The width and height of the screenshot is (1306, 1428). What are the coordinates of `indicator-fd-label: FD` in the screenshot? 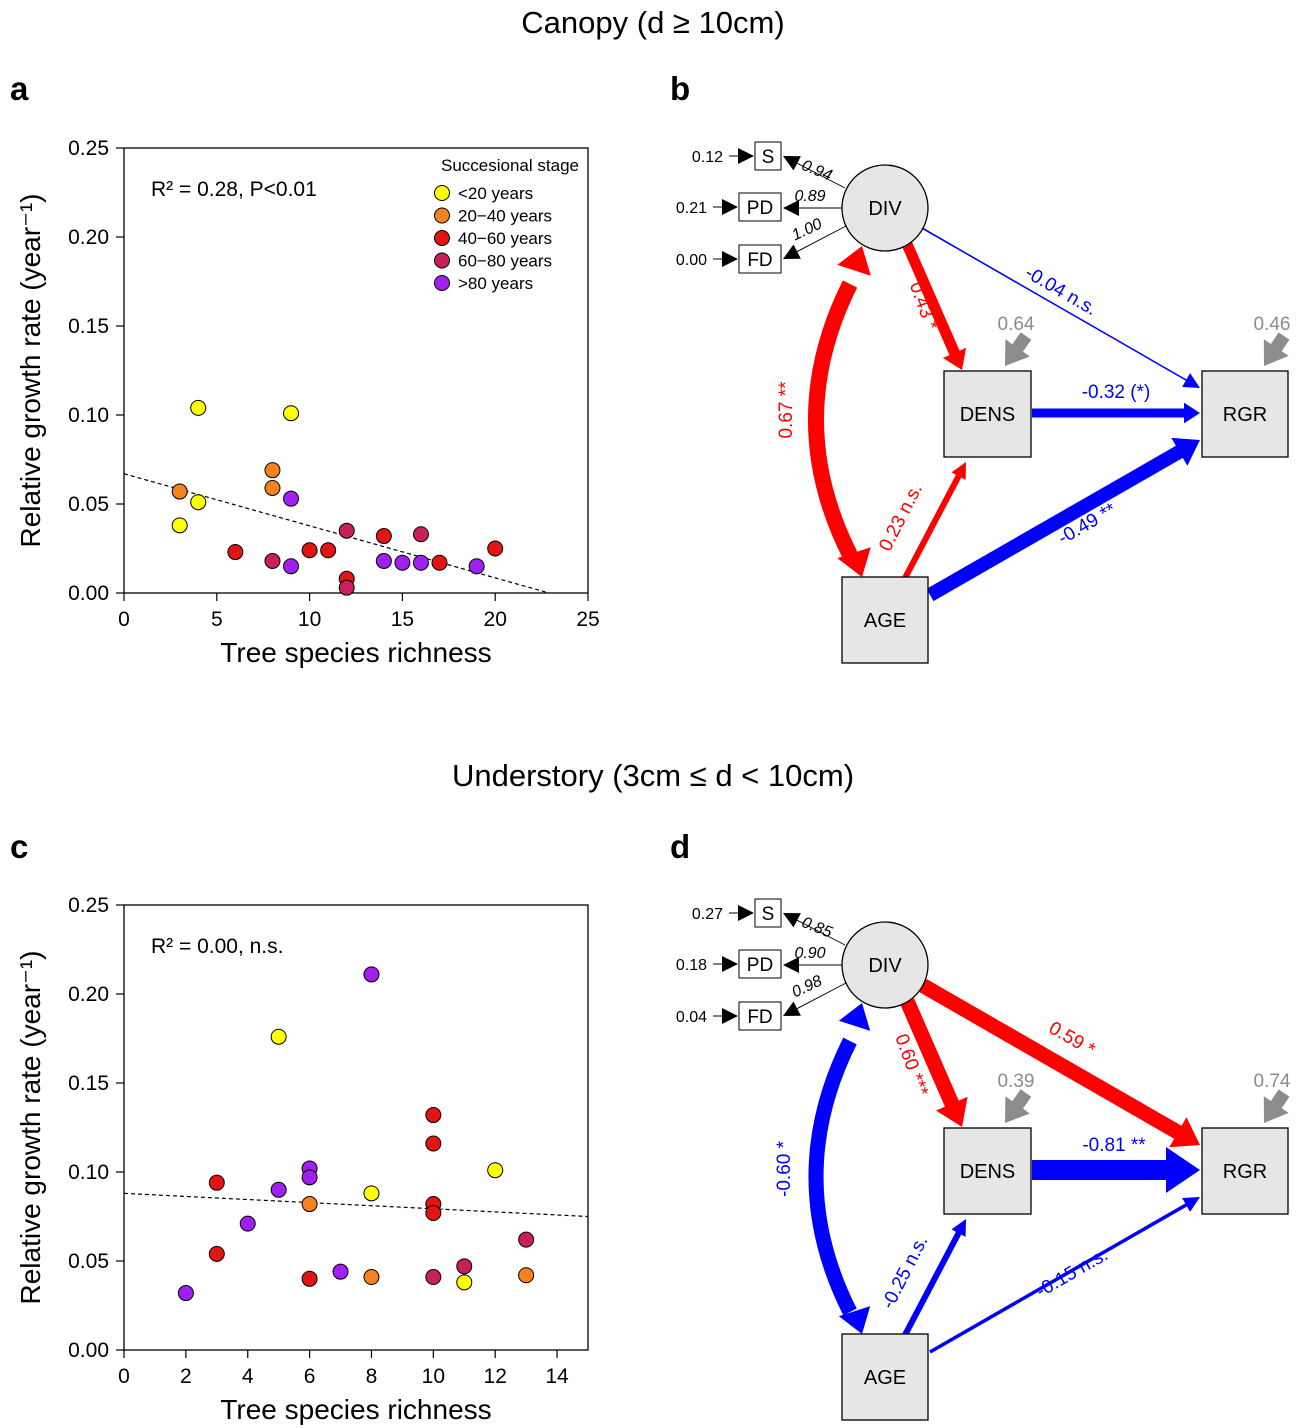 It's located at (759, 260).